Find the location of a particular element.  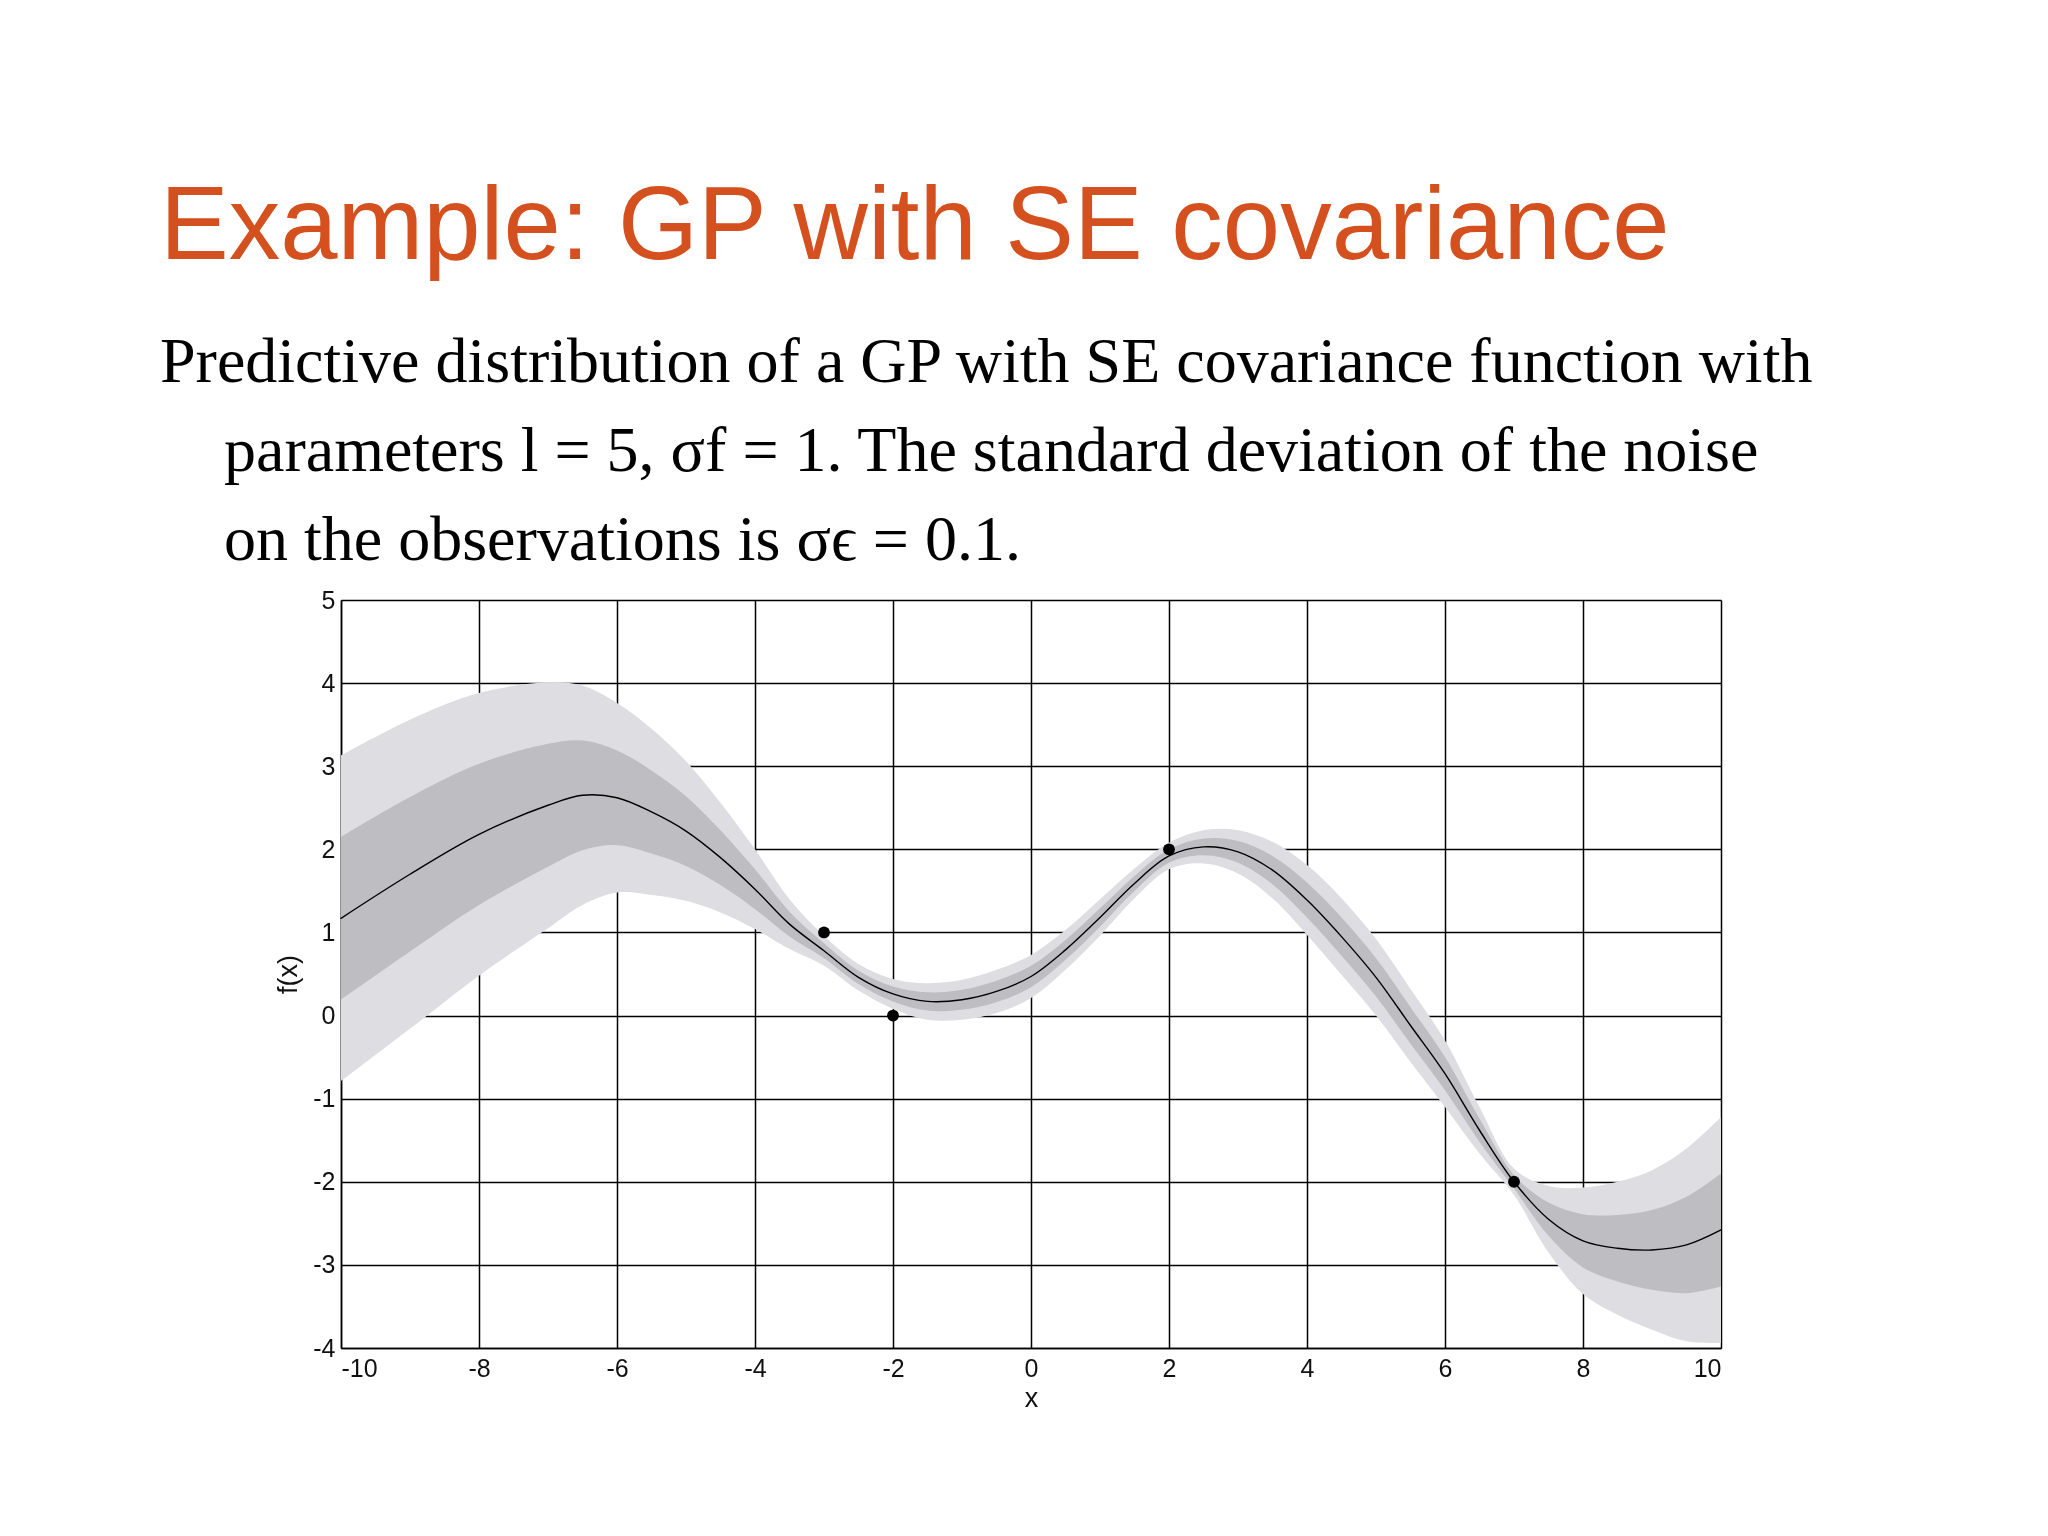

chart-title: Example: GP with SE covariance is located at coordinates (915, 223).